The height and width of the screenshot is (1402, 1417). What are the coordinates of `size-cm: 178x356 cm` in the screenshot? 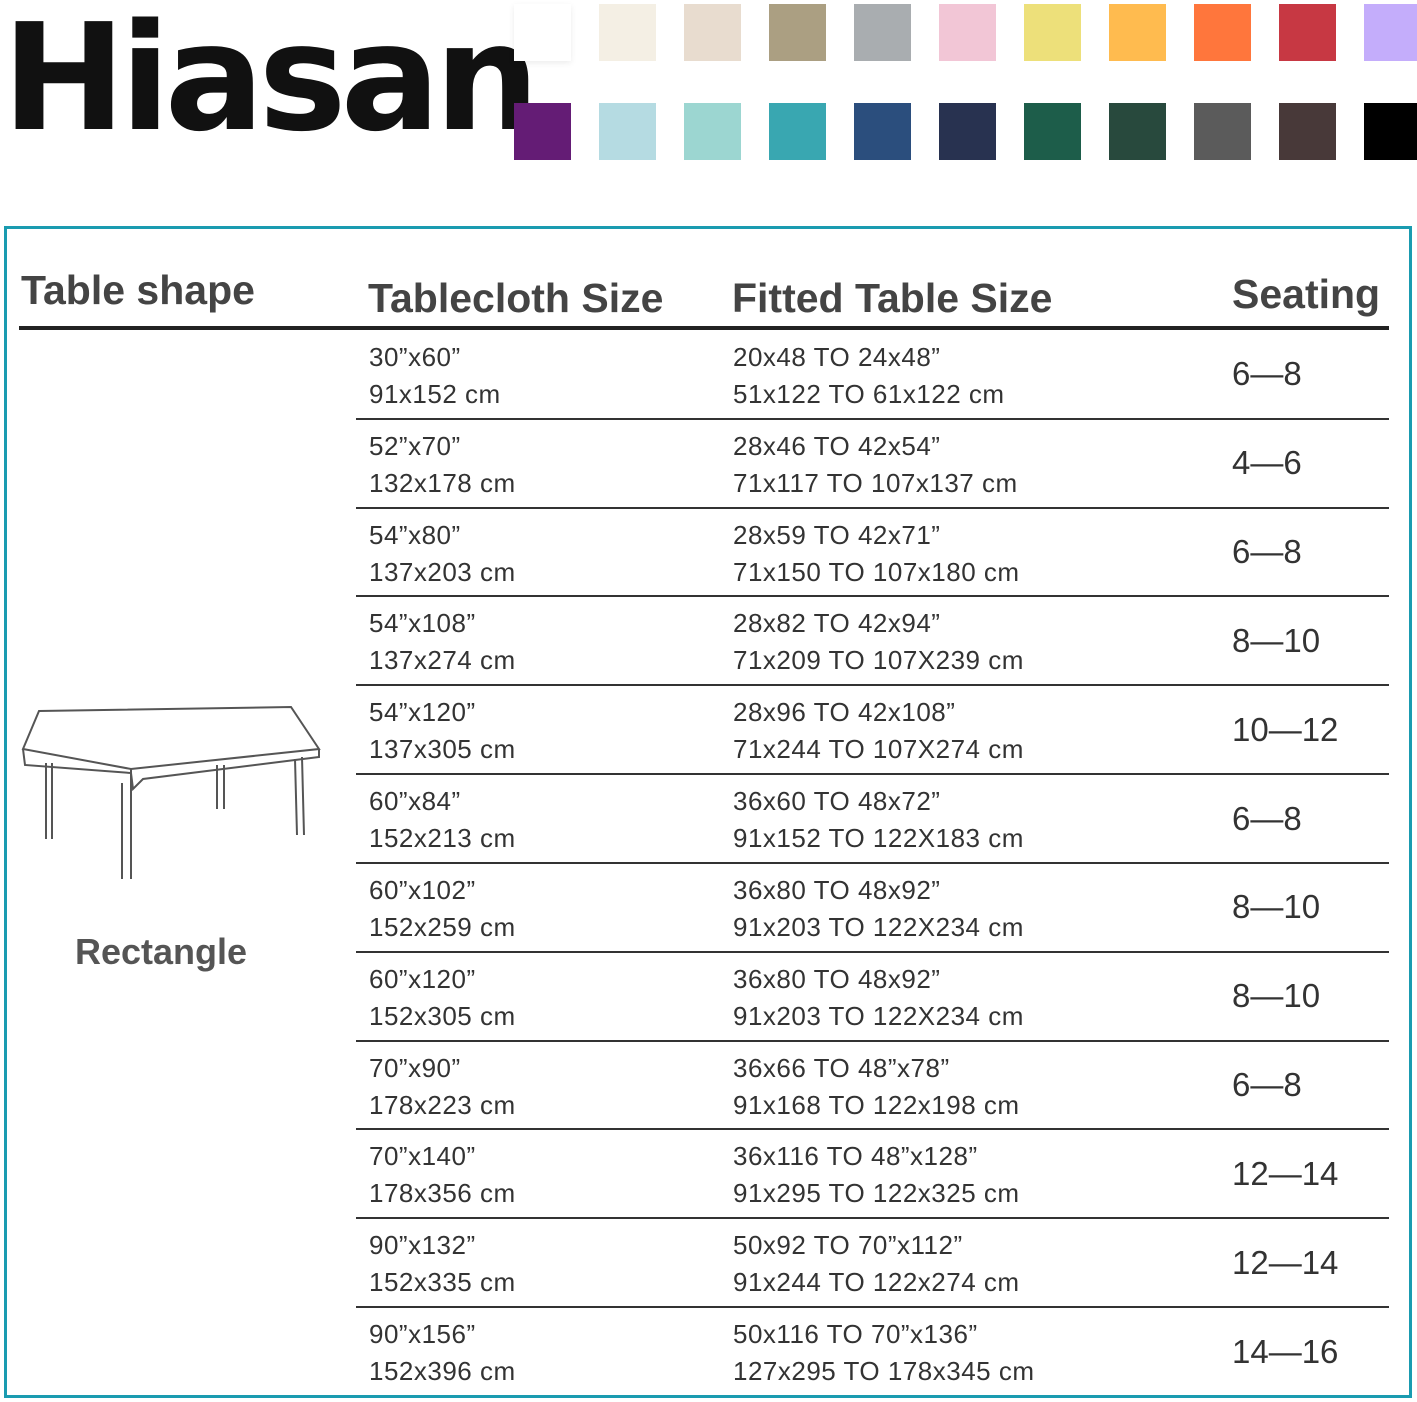 It's located at (442, 1193).